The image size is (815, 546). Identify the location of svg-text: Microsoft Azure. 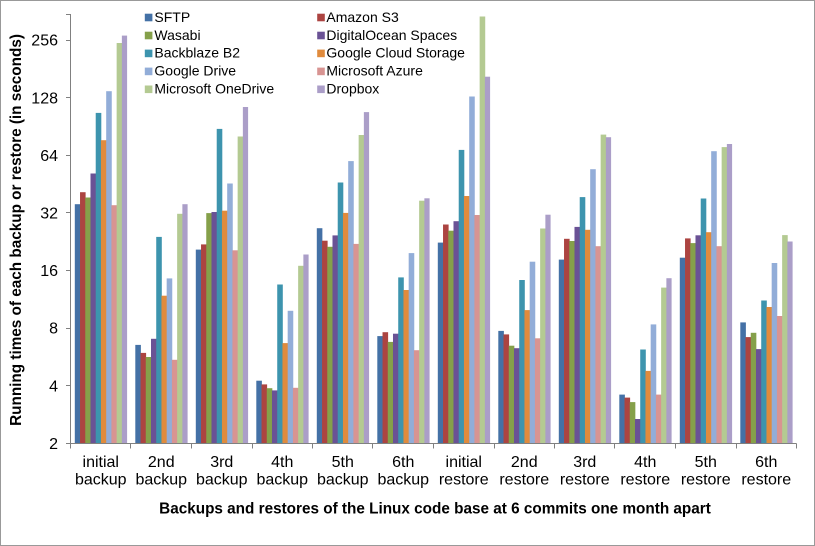
(374, 71).